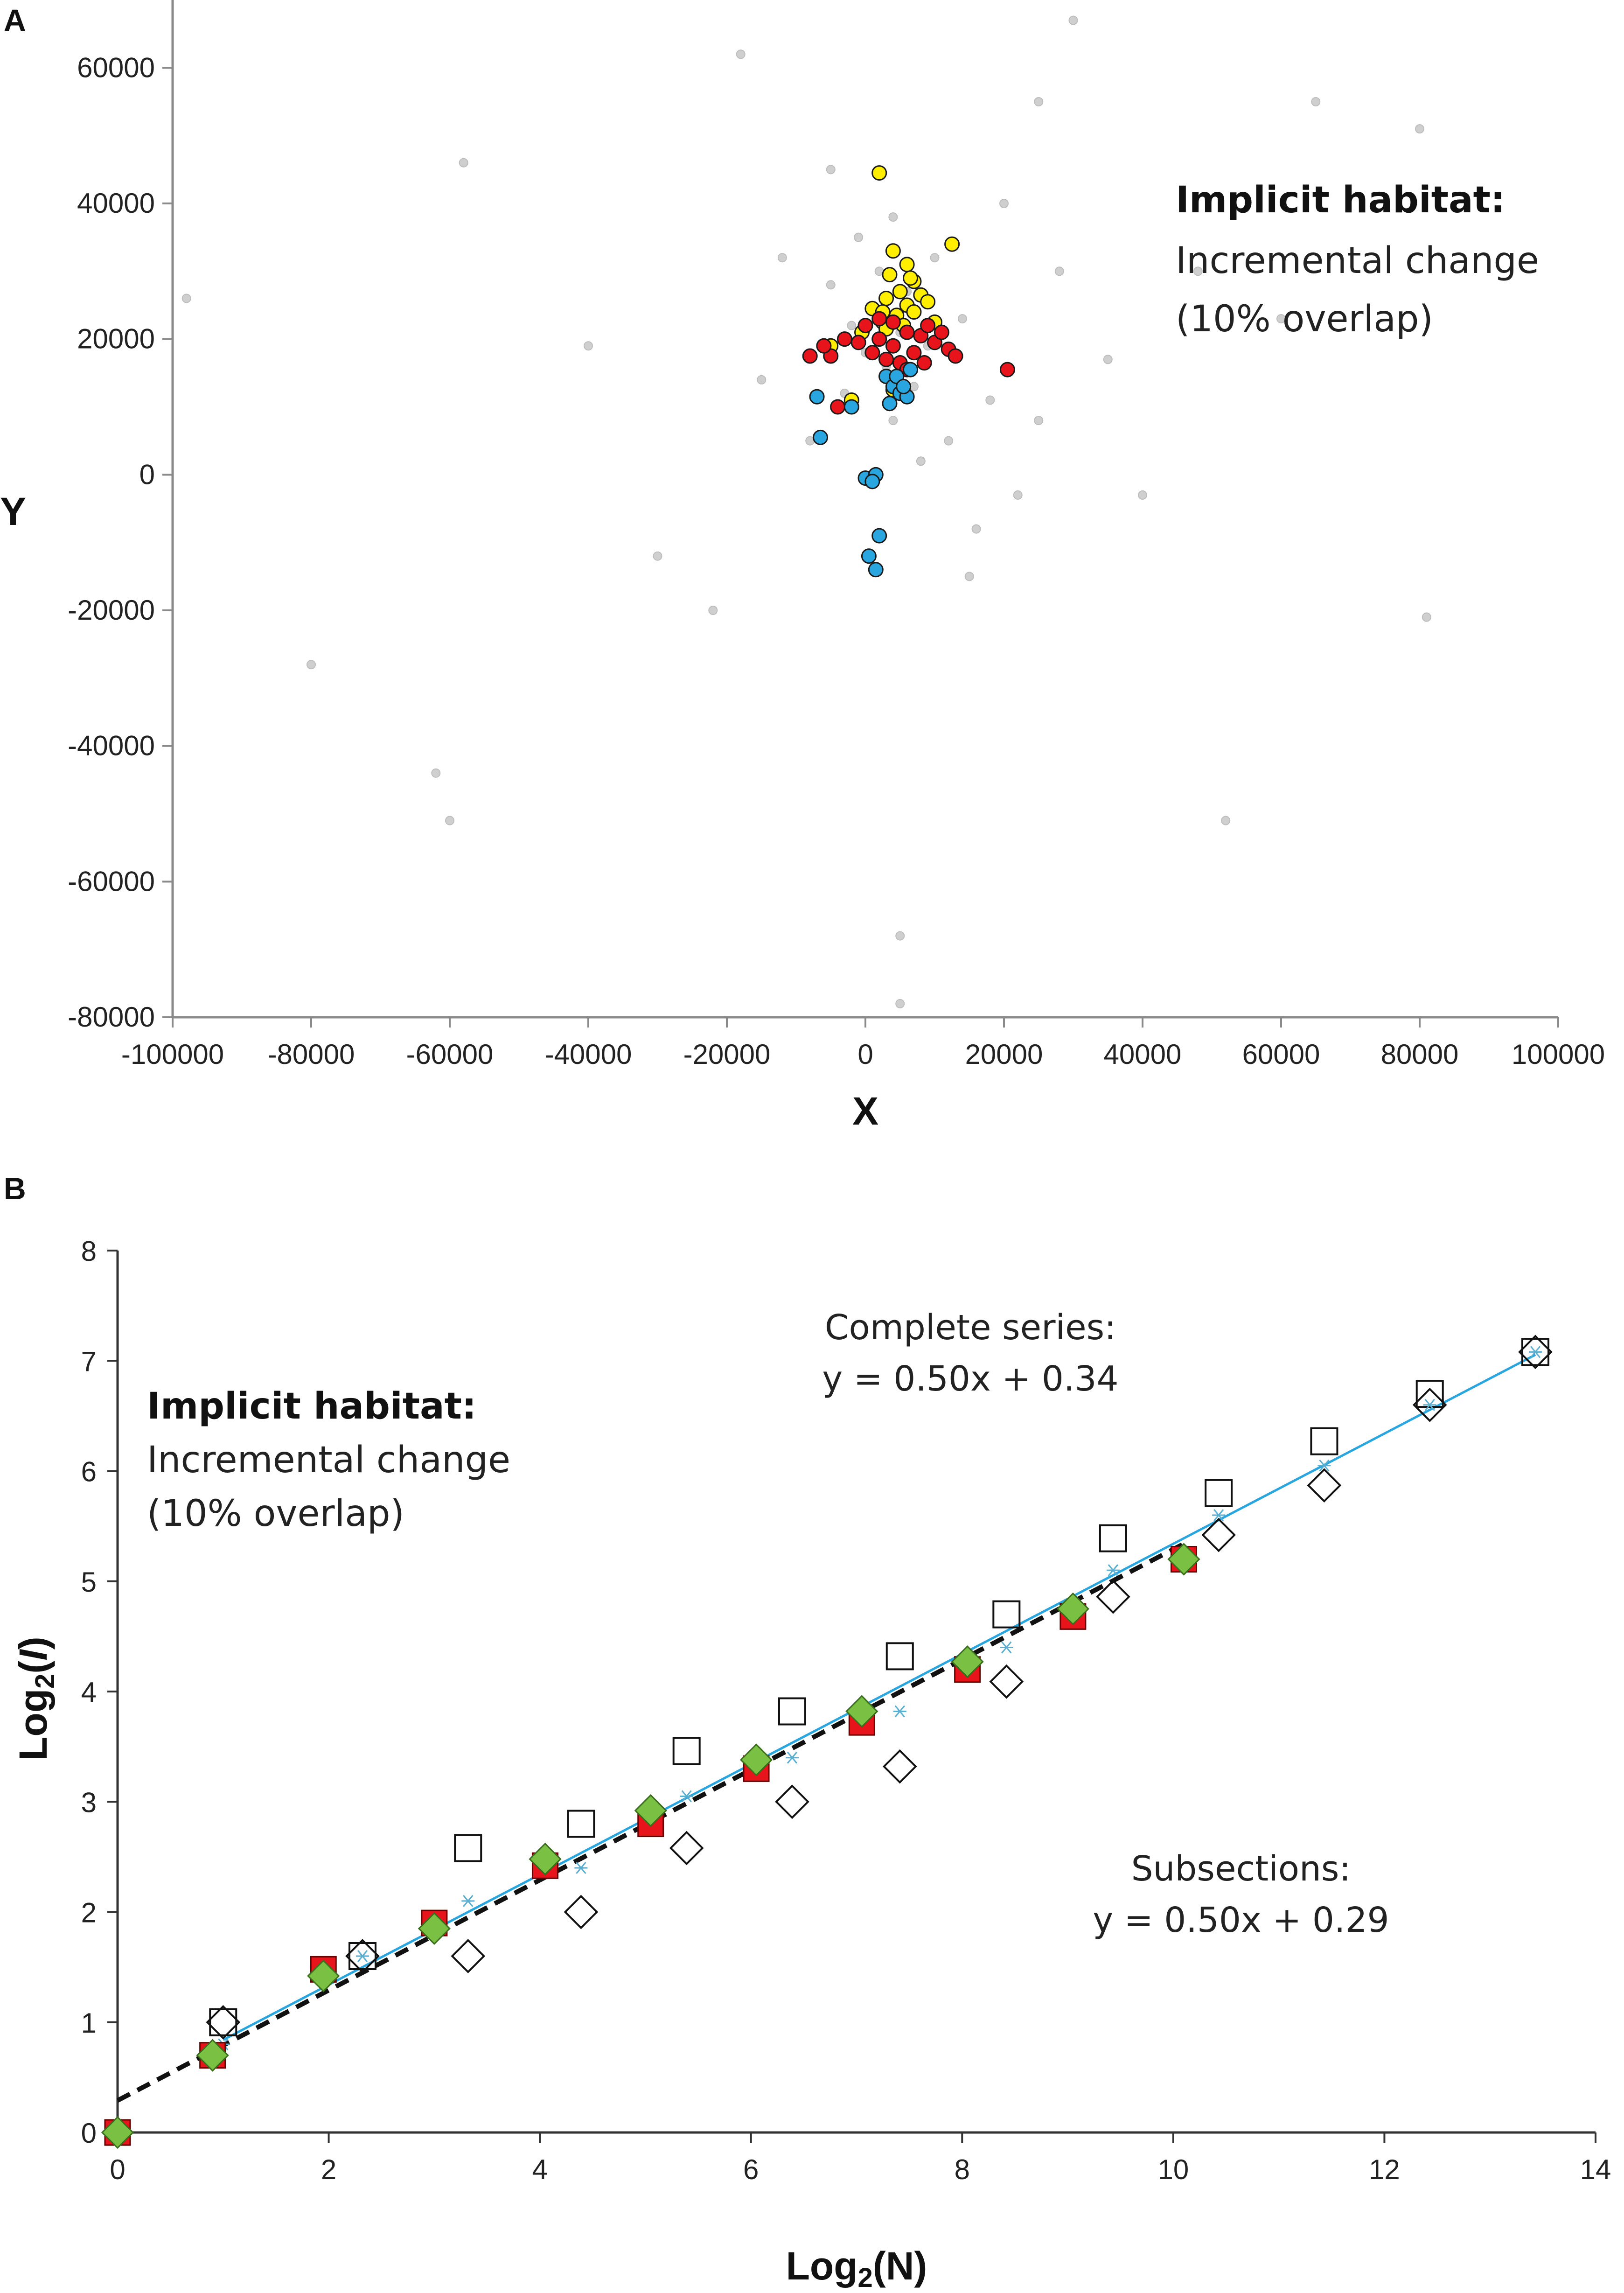  Describe the element at coordinates (15, 1188) in the screenshot. I see `panel-b-letter: B` at that location.